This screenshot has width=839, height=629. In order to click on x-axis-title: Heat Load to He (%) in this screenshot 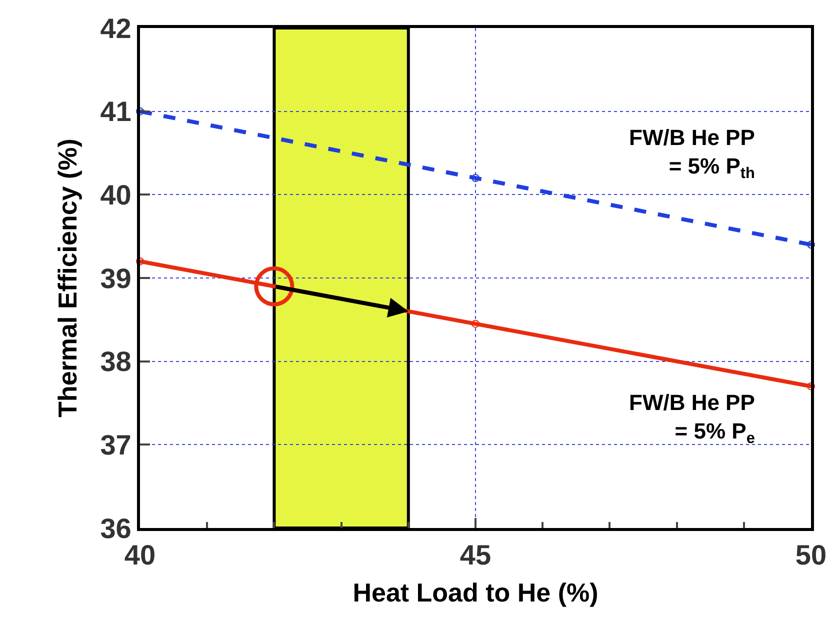, I will do `click(475, 592)`.